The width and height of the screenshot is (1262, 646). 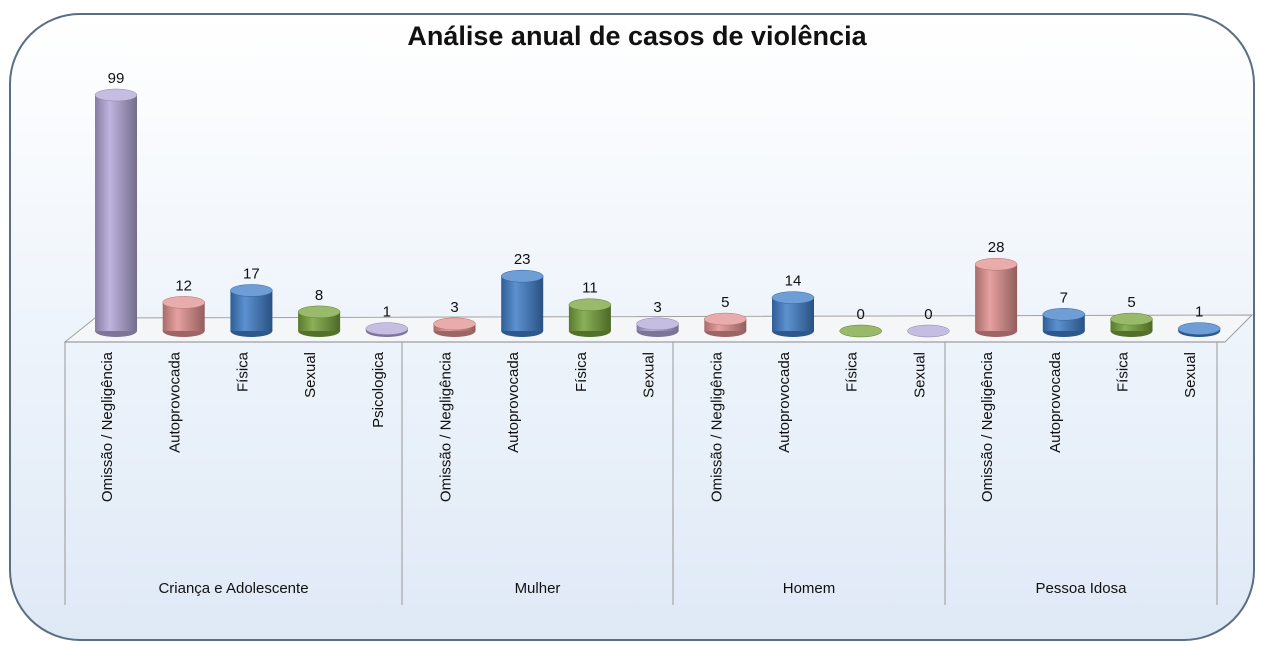 I want to click on value-label: 23, so click(x=522, y=259).